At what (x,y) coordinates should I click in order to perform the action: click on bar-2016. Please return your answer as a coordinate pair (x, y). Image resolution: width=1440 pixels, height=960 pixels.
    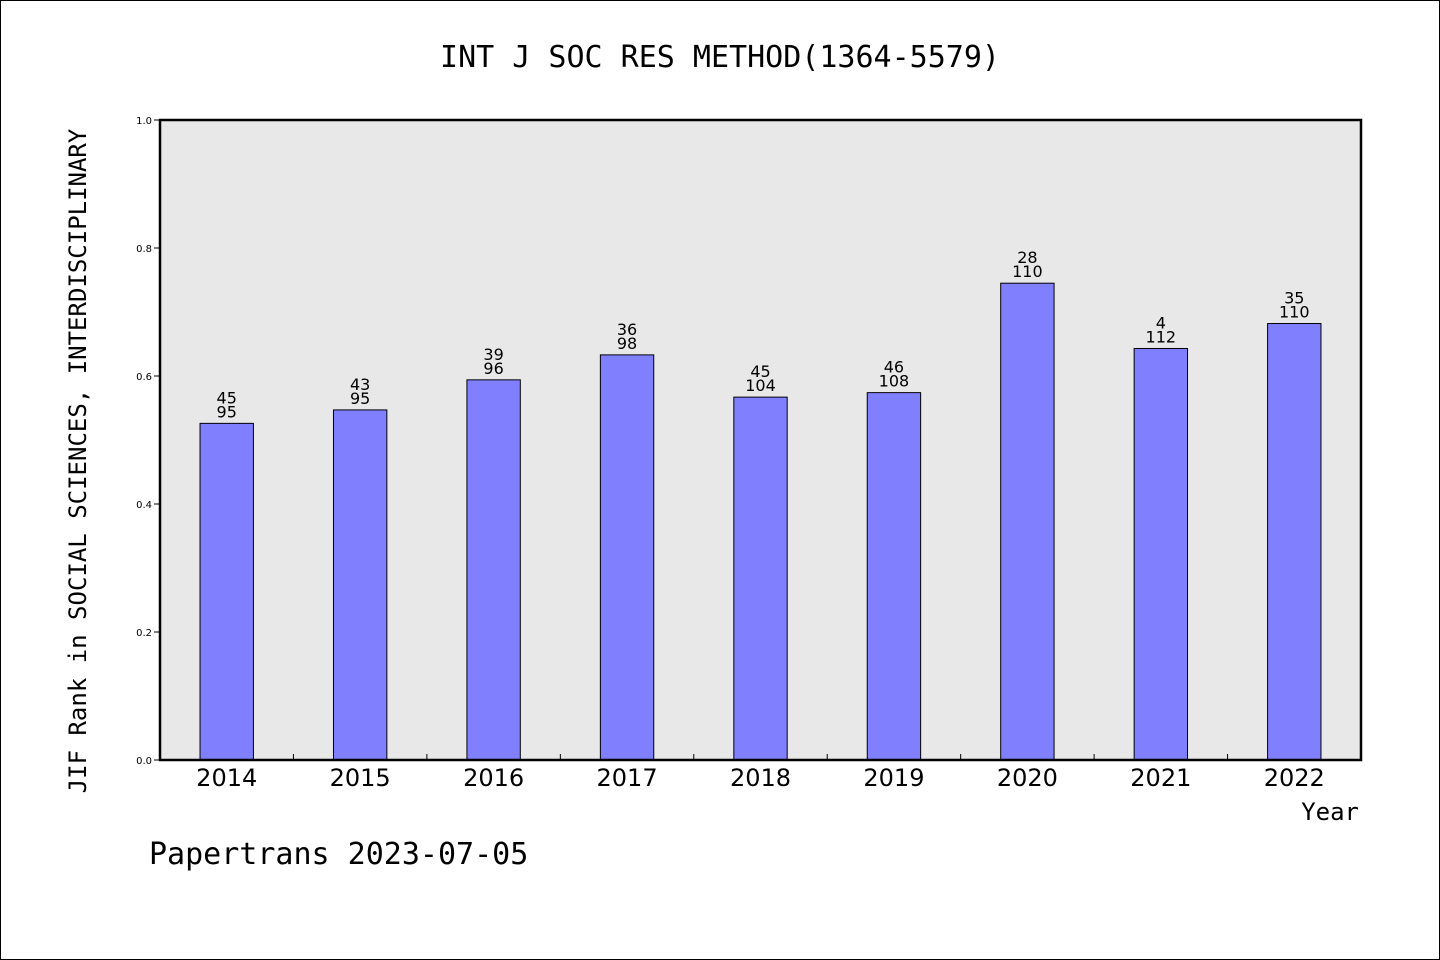
    Looking at the image, I should click on (493, 570).